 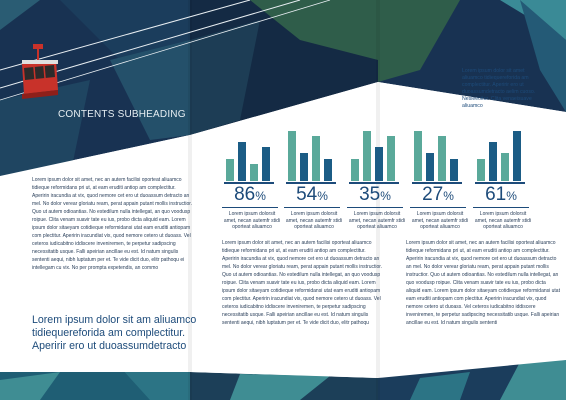 What do you see at coordinates (370, 194) in the screenshot?
I see `percent-number: 35` at bounding box center [370, 194].